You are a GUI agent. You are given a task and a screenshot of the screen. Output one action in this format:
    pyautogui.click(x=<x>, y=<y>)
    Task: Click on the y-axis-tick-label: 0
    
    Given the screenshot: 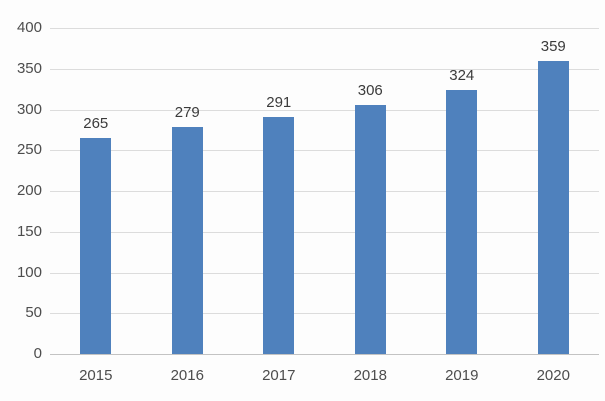 What is the action you would take?
    pyautogui.click(x=37, y=353)
    